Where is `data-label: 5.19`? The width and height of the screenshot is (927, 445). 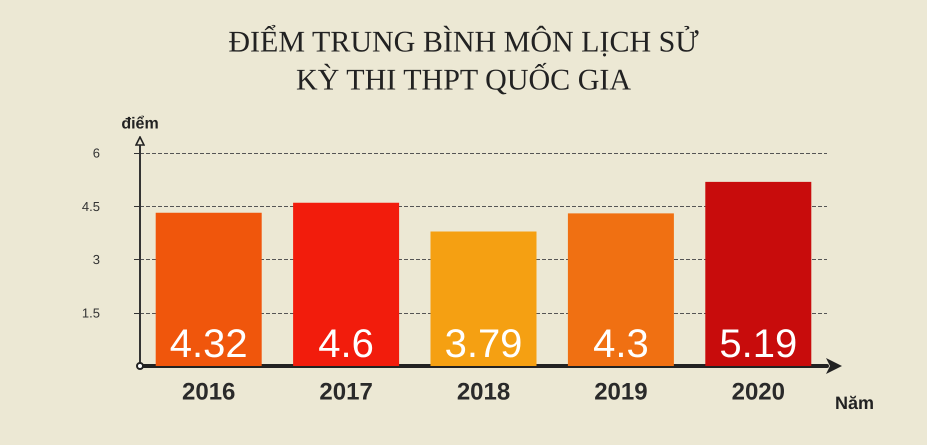 data-label: 5.19 is located at coordinates (758, 344).